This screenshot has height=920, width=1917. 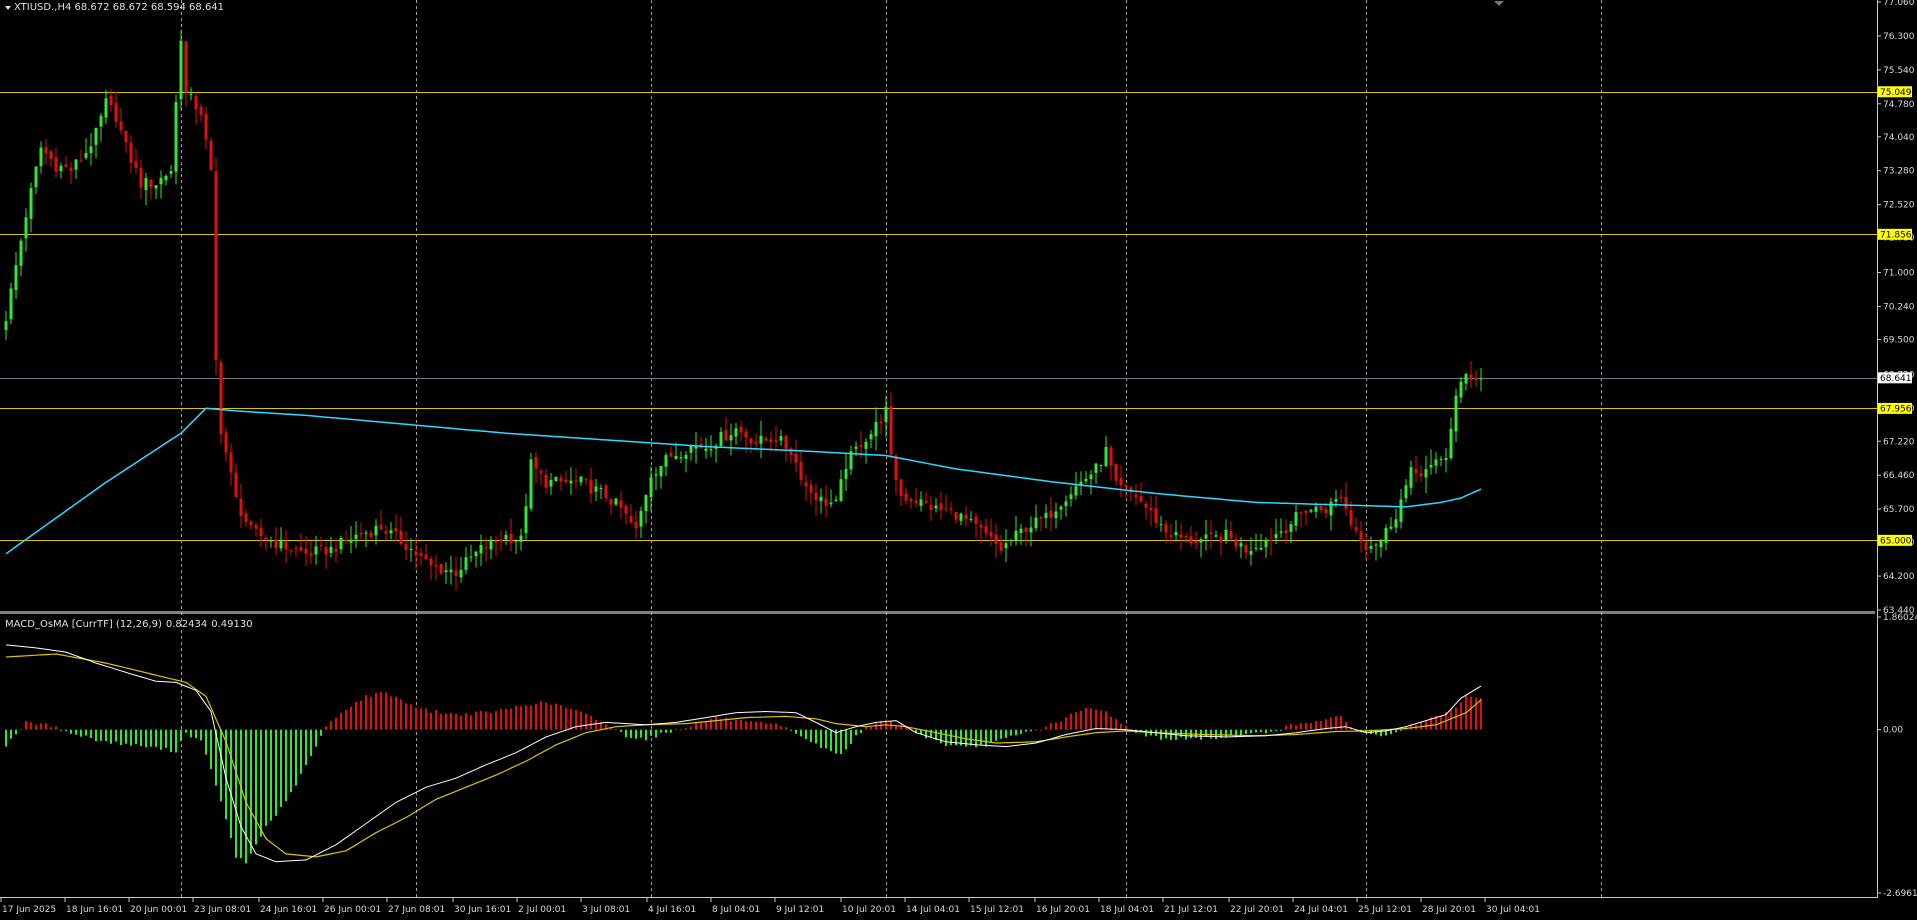 What do you see at coordinates (1257, 910) in the screenshot?
I see `time-tick-label: 22 Jul 20:01` at bounding box center [1257, 910].